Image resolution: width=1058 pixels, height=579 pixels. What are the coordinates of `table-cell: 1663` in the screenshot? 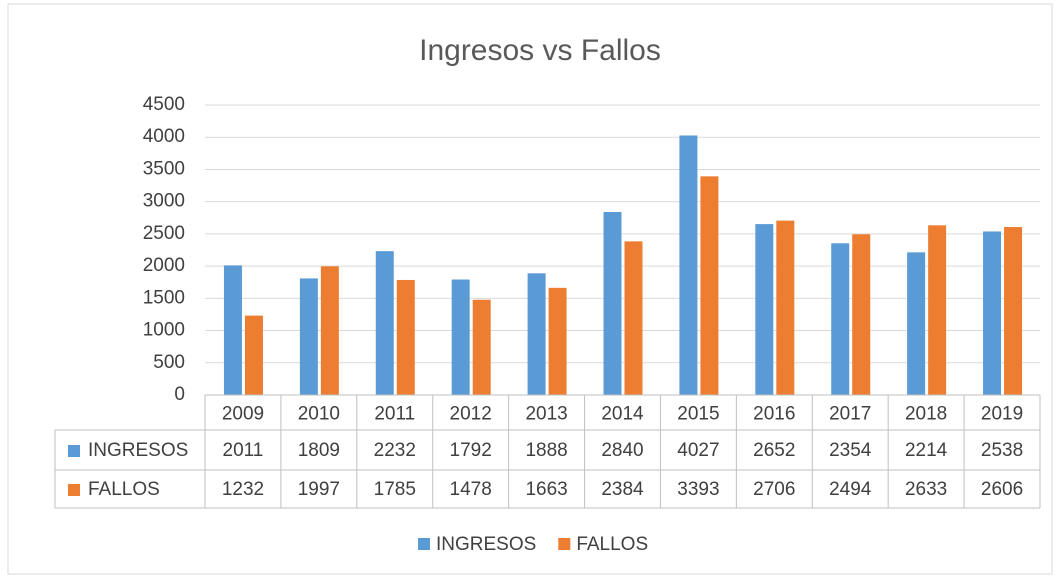 It's located at (546, 489).